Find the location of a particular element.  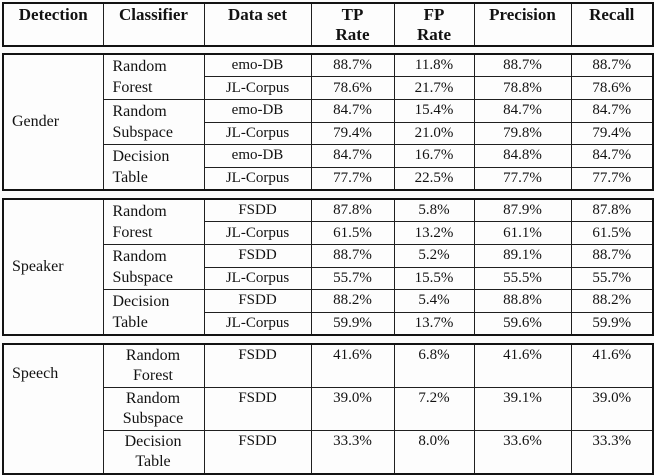

fp-rate-cell: 21.0% is located at coordinates (434, 133).